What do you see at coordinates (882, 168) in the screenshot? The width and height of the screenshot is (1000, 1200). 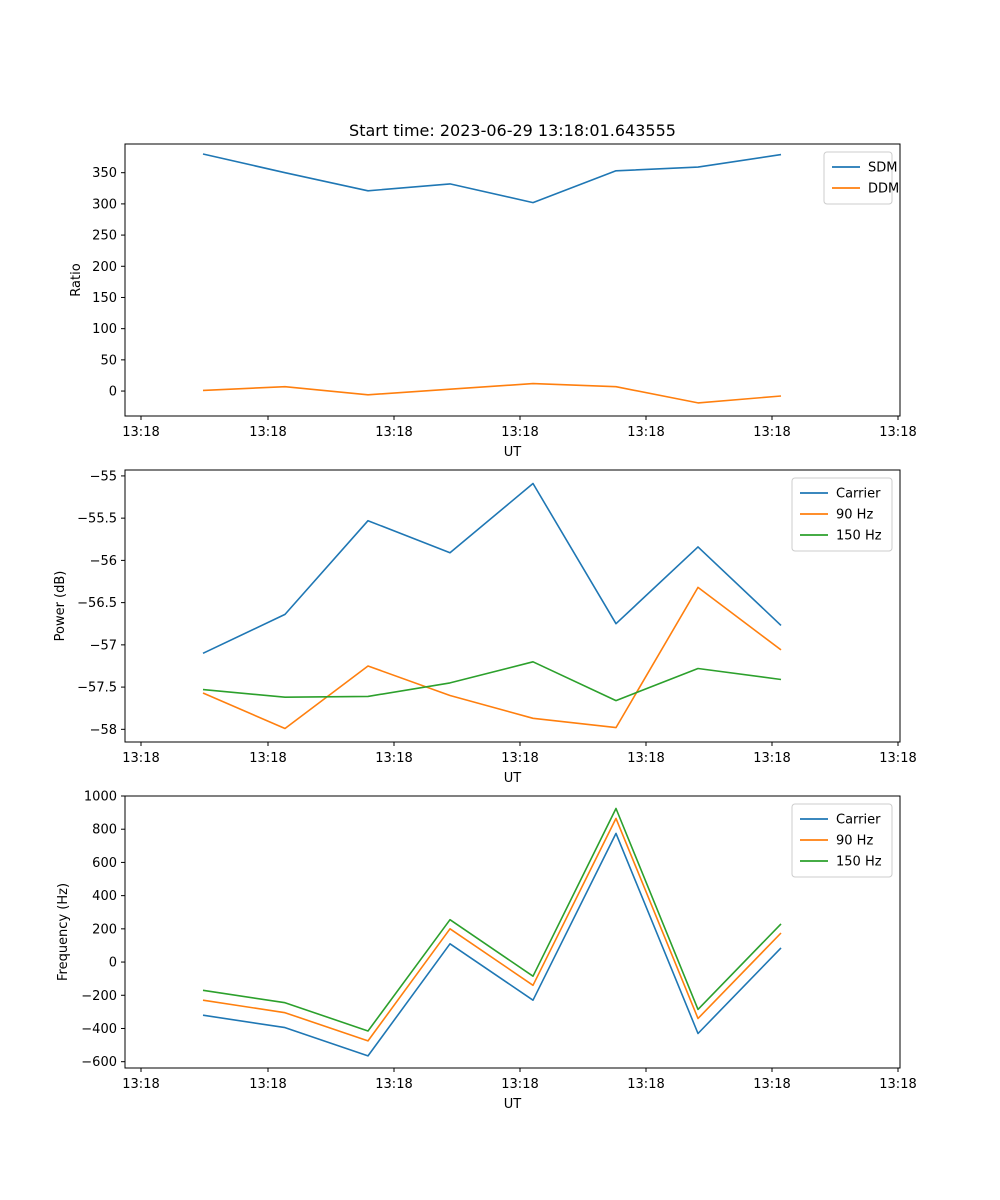 I see `legend-label: SDM` at bounding box center [882, 168].